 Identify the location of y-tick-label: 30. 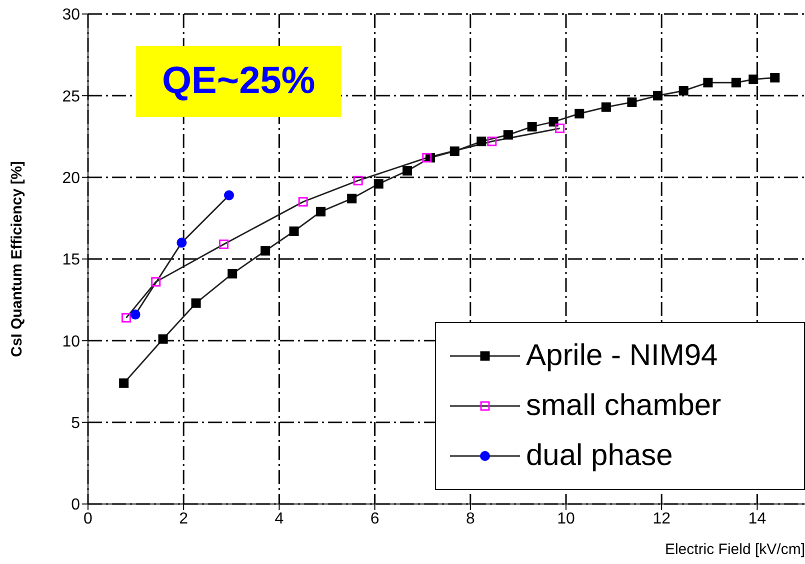
(71, 15).